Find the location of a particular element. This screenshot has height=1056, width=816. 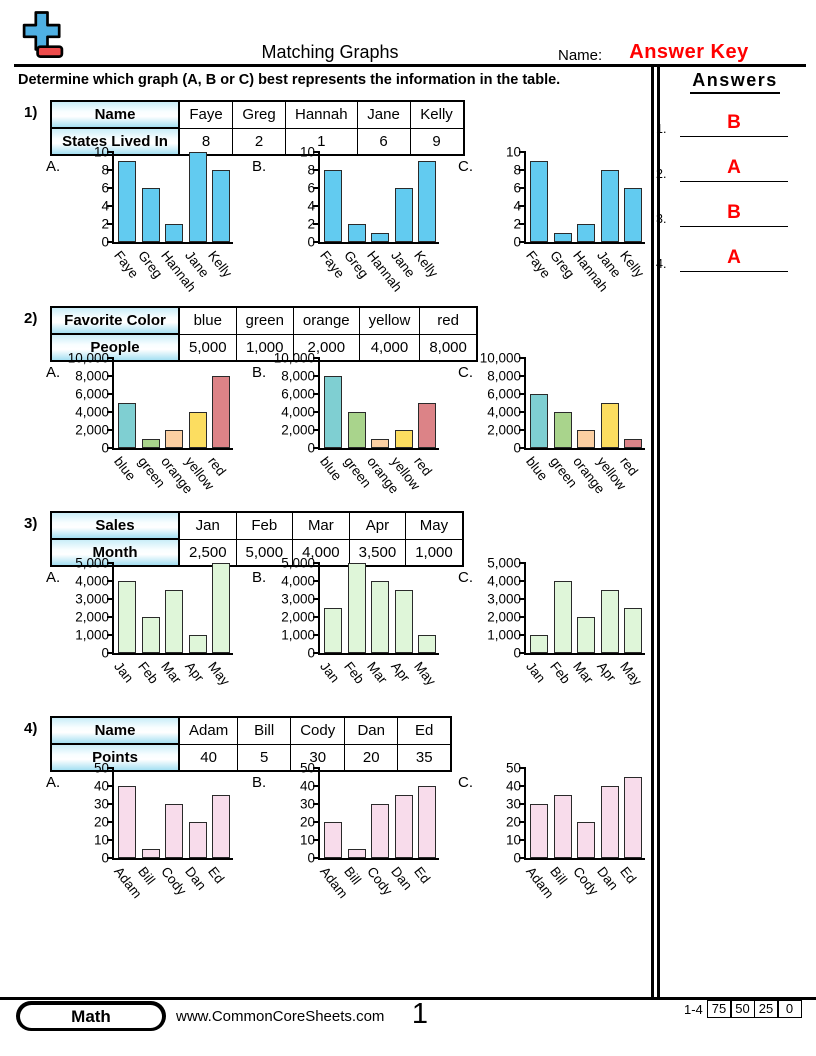

plot-area: 10 8 6 4 2 0 Faye Greg Hannah Jane Kelly is located at coordinates (576, 220).